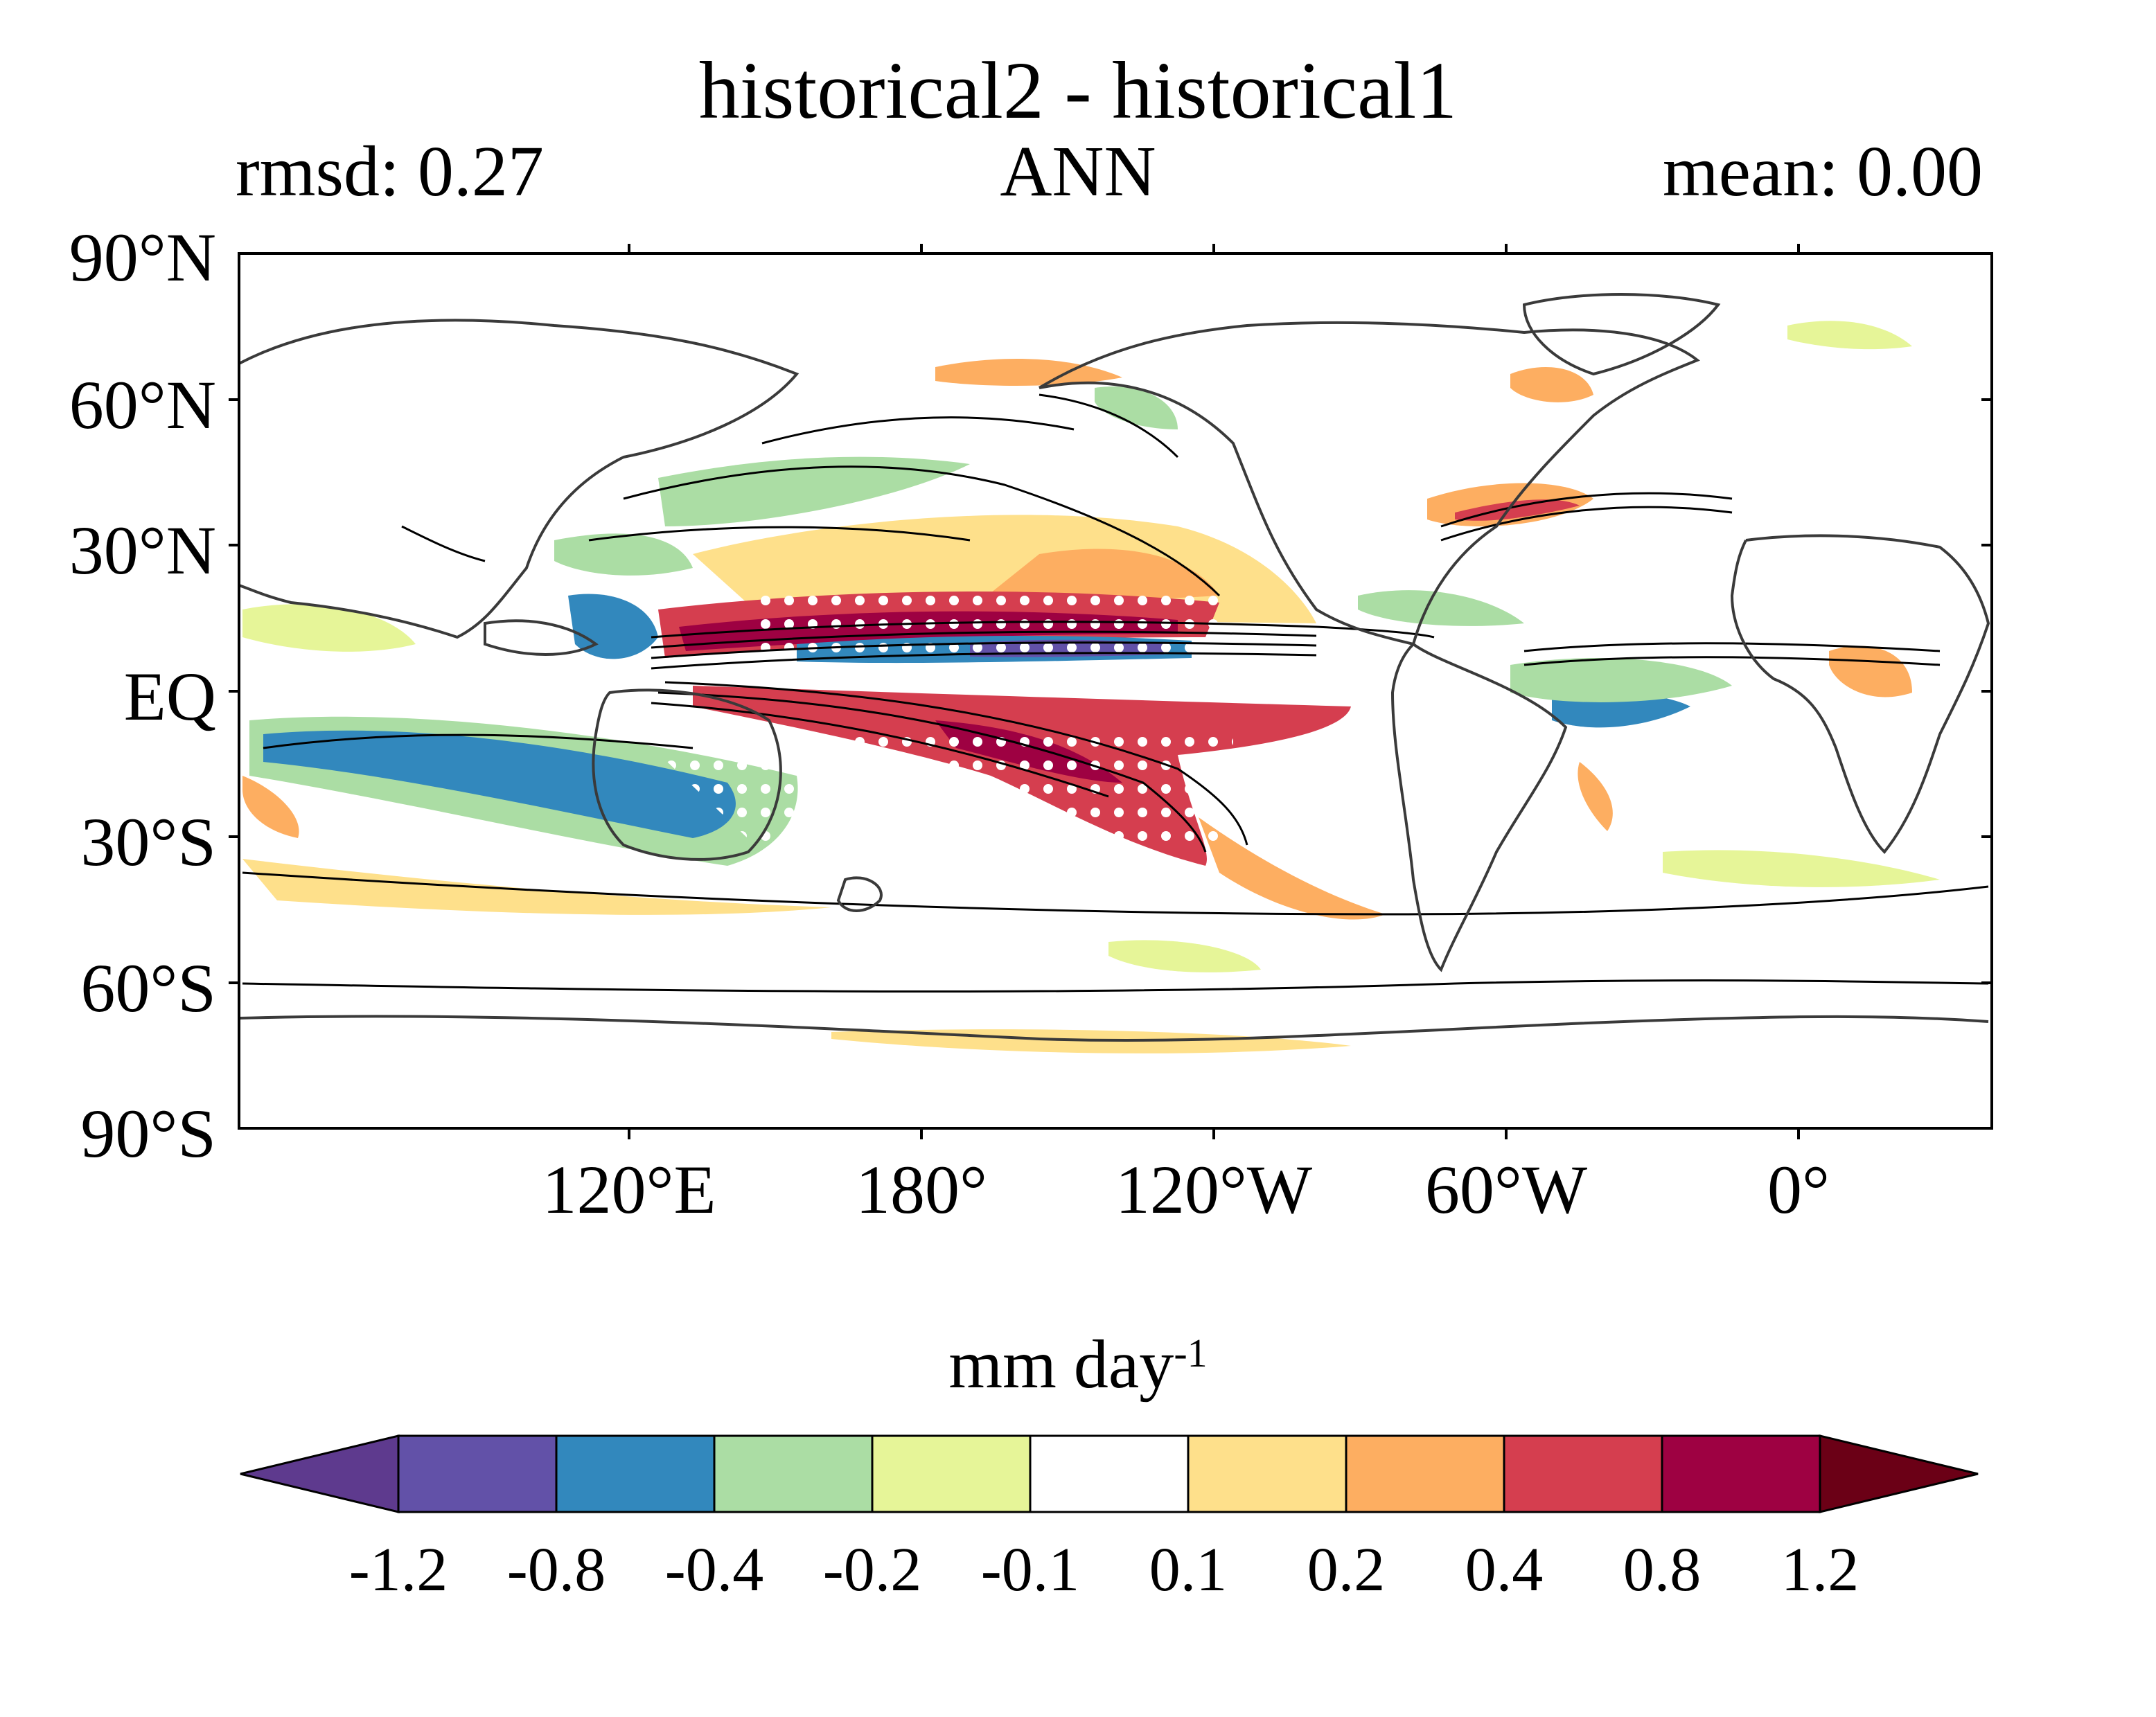 Image resolution: width=2156 pixels, height=1717 pixels. I want to click on colorbar-tick-label: 0.8, so click(1662, 1570).